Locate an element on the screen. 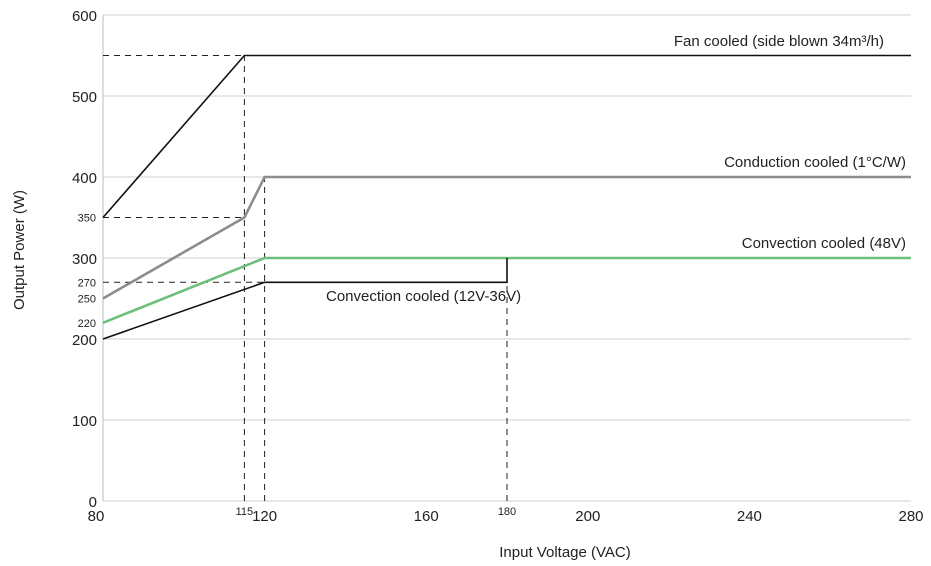 Image resolution: width=931 pixels, height=566 pixels. x-tick-label: 160 is located at coordinates (426, 516).